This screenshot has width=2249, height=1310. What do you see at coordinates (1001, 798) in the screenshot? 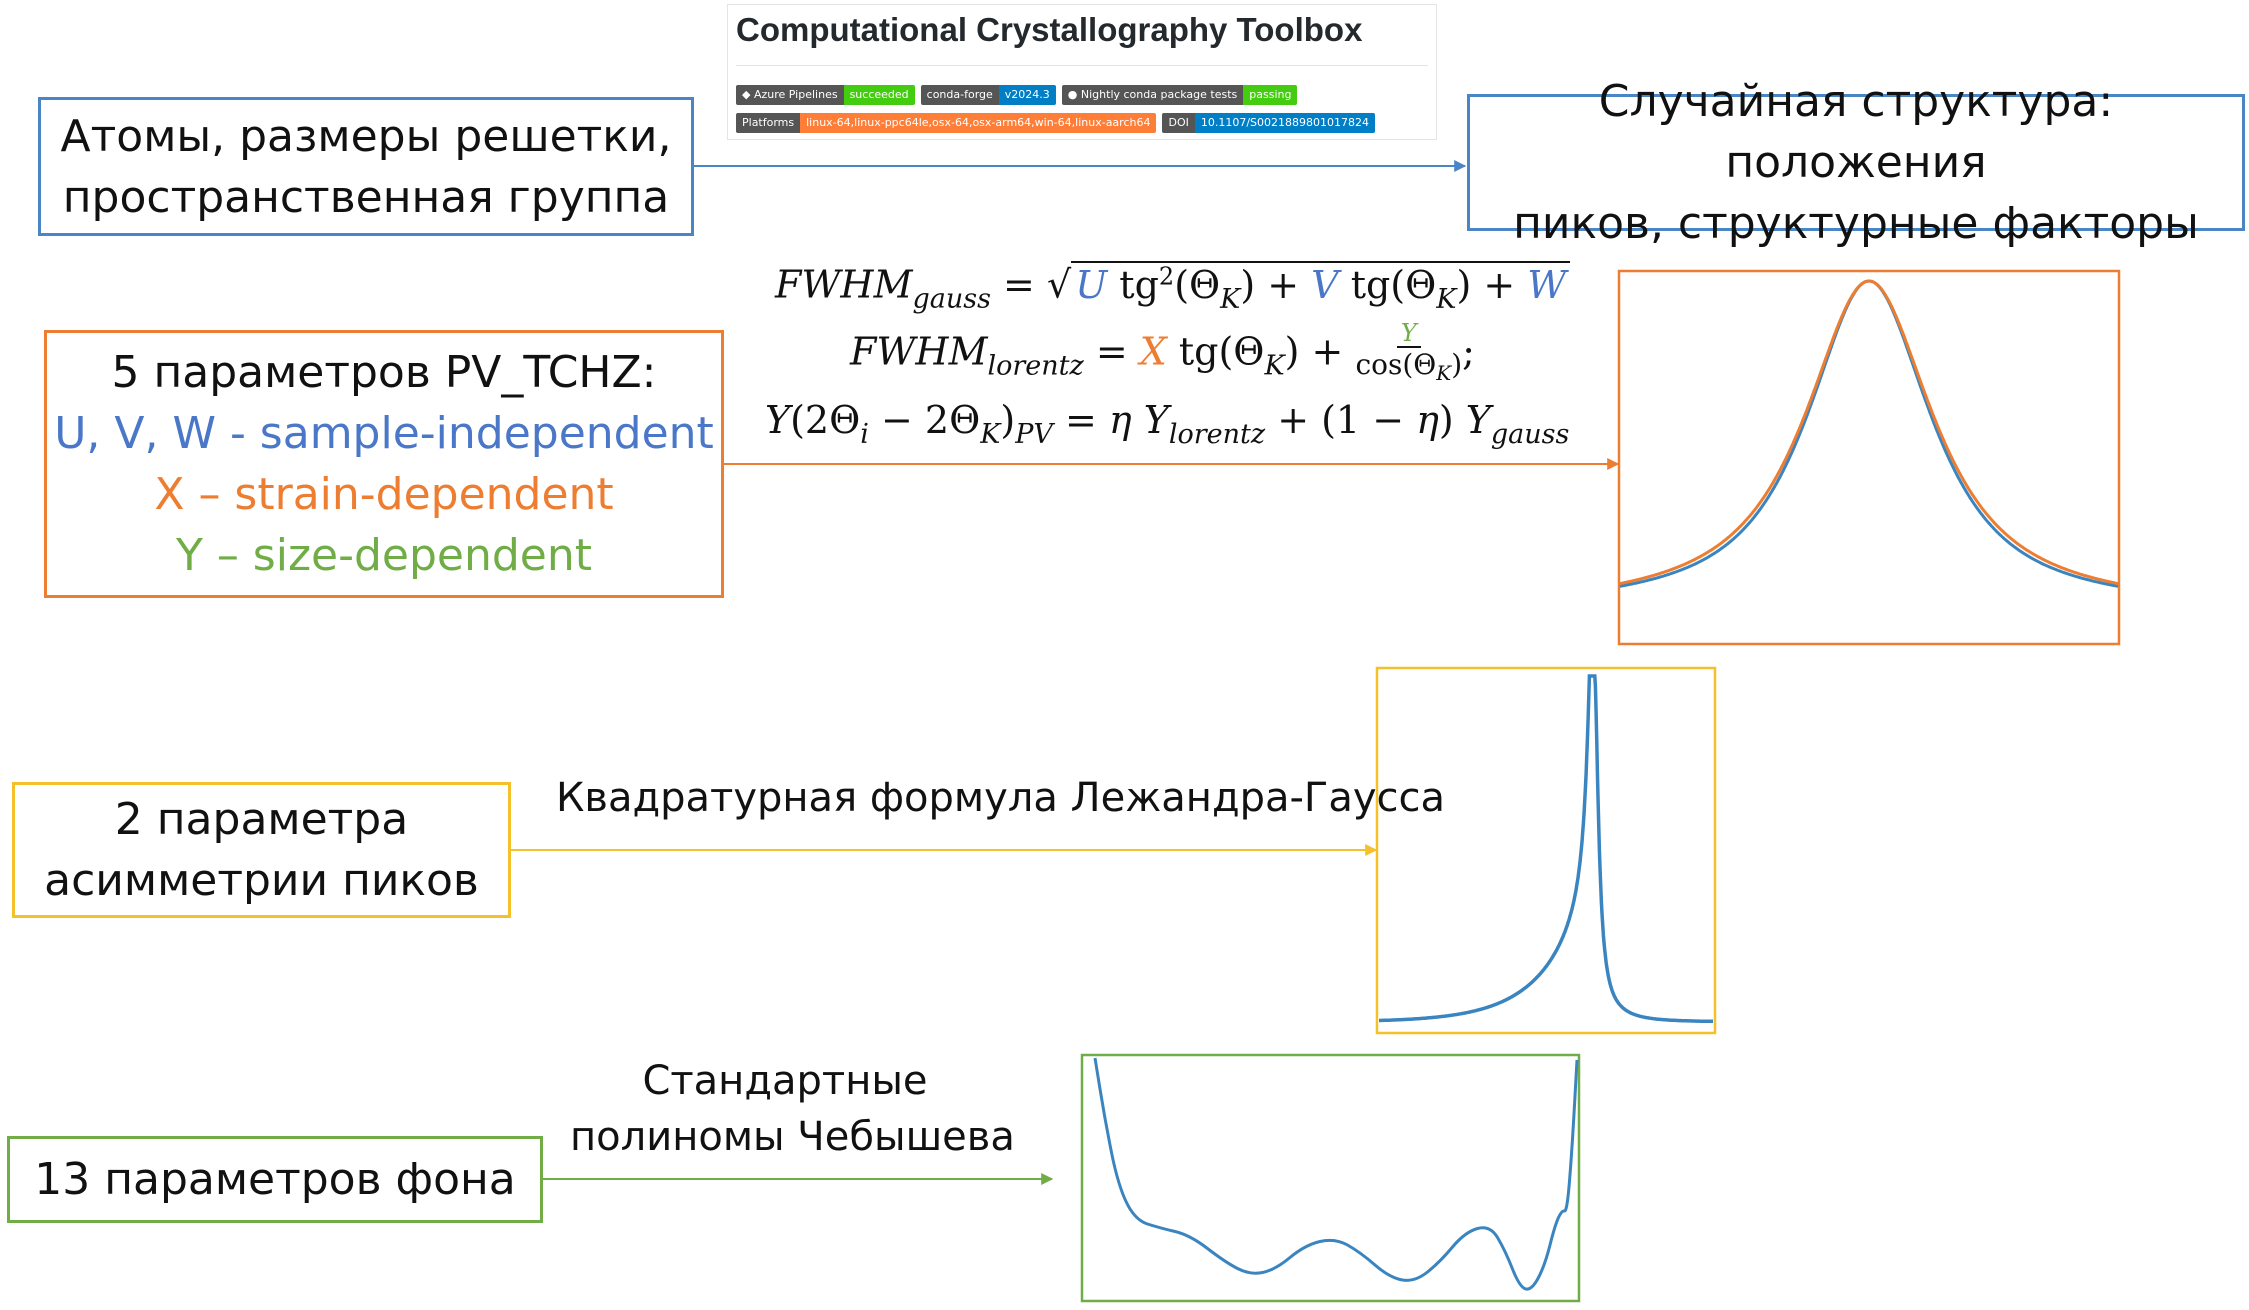
I see `legendre-gauss-label: Квадратурная формула Лежандра-Гаусса` at bounding box center [1001, 798].